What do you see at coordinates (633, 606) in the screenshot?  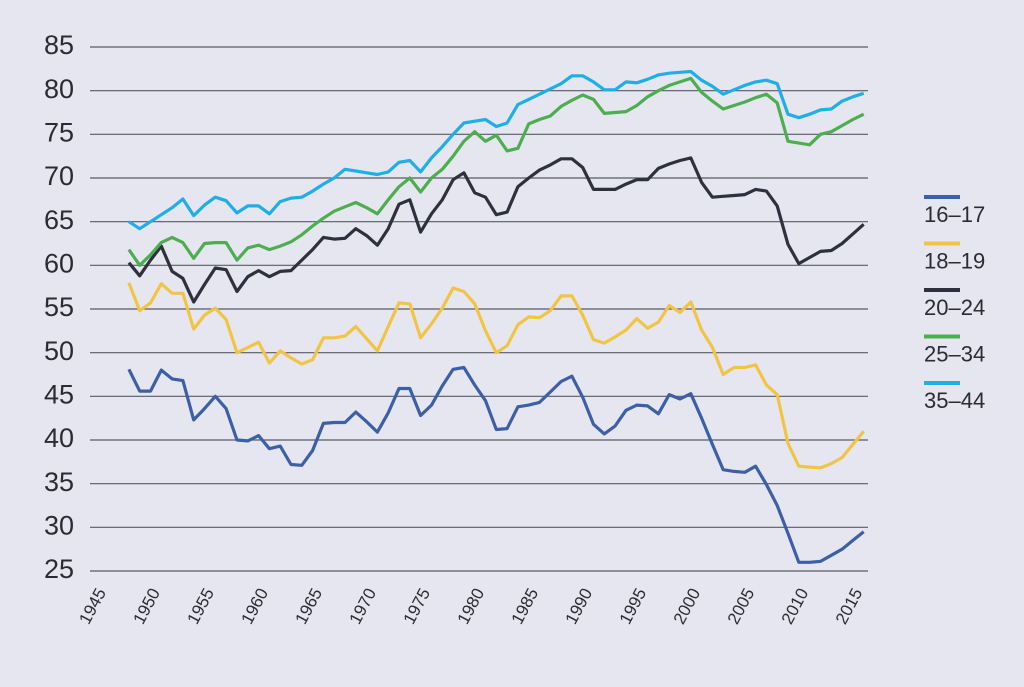 I see `x-tick-label: 1995` at bounding box center [633, 606].